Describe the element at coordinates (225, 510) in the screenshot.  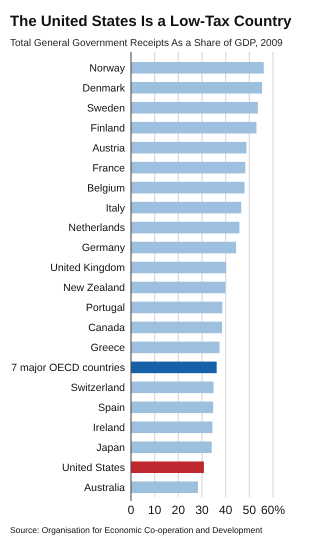
I see `x-tick-label: 40` at that location.